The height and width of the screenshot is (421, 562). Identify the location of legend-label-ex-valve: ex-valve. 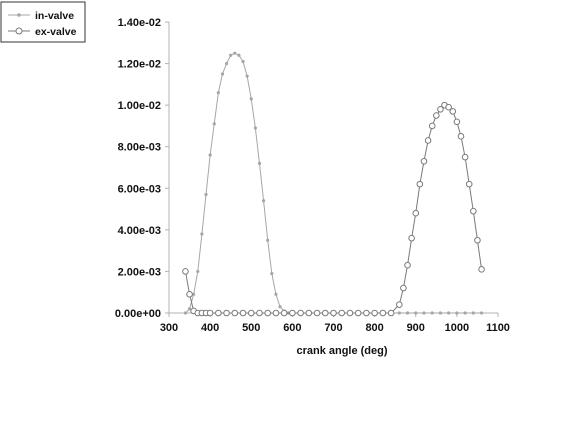
(56, 32).